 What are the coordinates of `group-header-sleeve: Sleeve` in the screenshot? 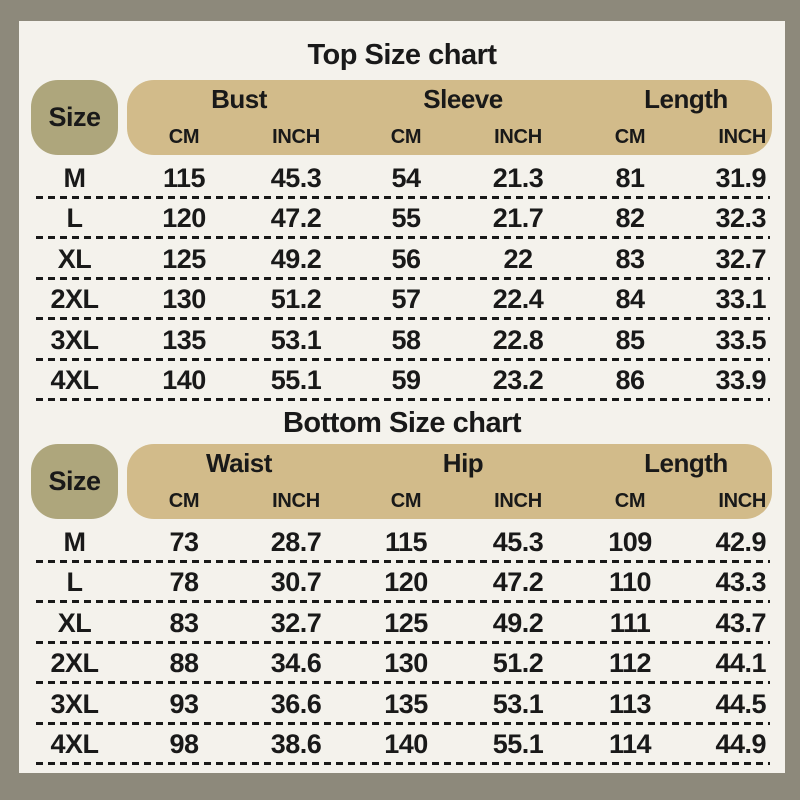 It's located at (463, 99).